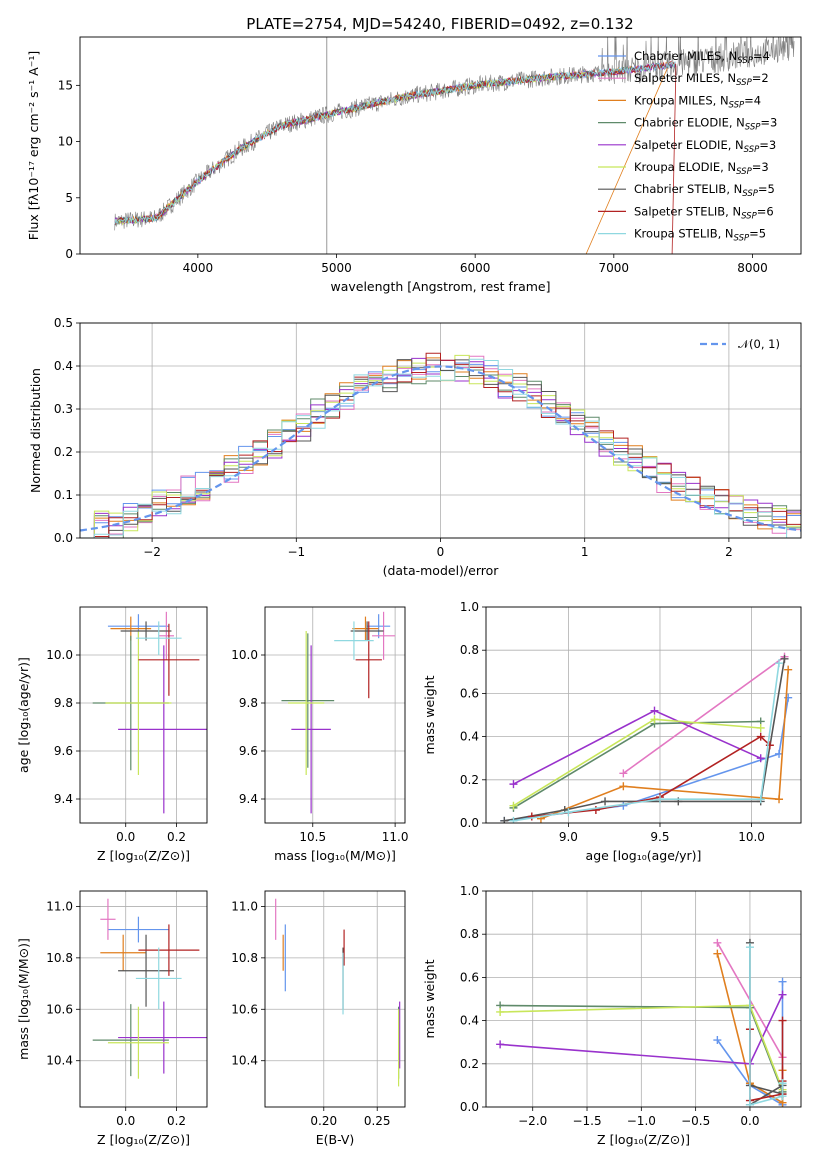  I want to click on x-axis-label: wavelength [Angstrom, rest frame], so click(440, 286).